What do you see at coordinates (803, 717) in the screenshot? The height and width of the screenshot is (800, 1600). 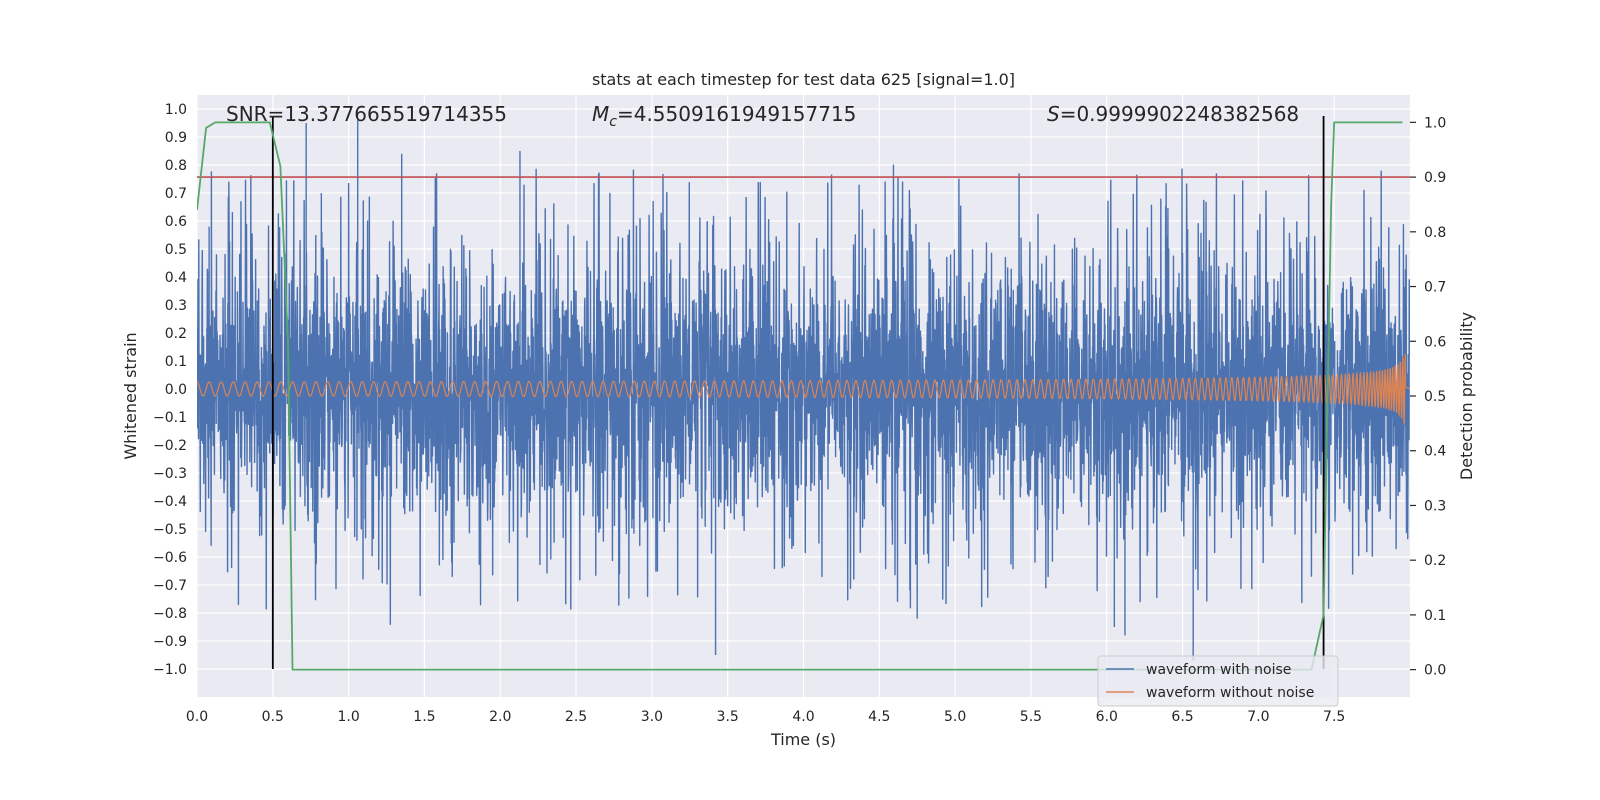 I see `x-tick-label: 4.0` at bounding box center [803, 717].